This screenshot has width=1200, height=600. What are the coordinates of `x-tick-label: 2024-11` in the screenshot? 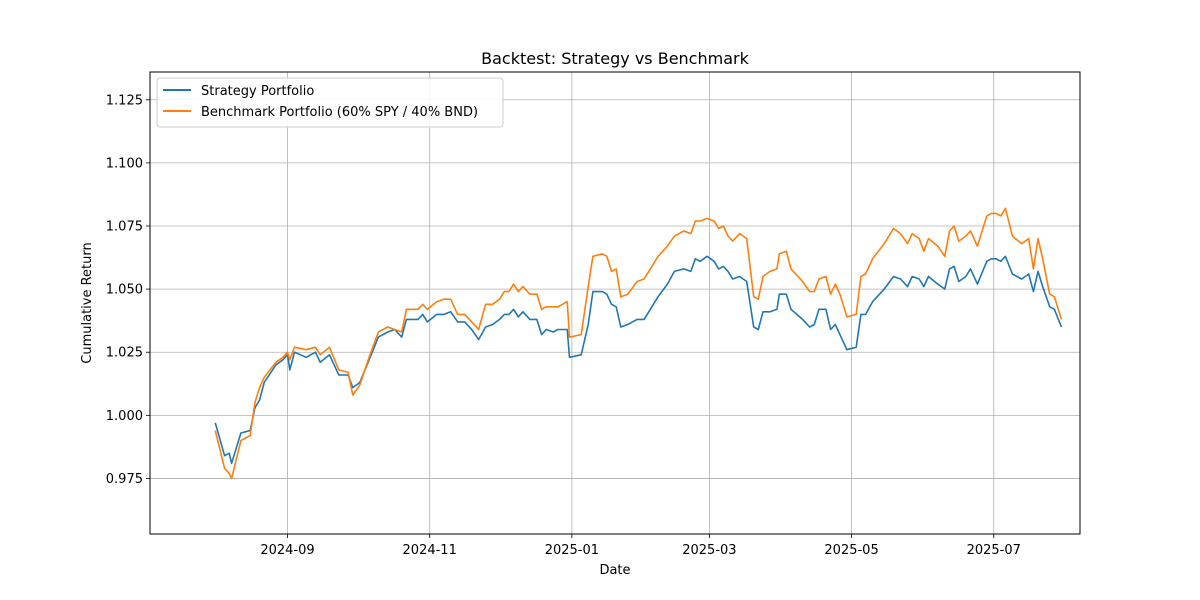 It's located at (430, 550).